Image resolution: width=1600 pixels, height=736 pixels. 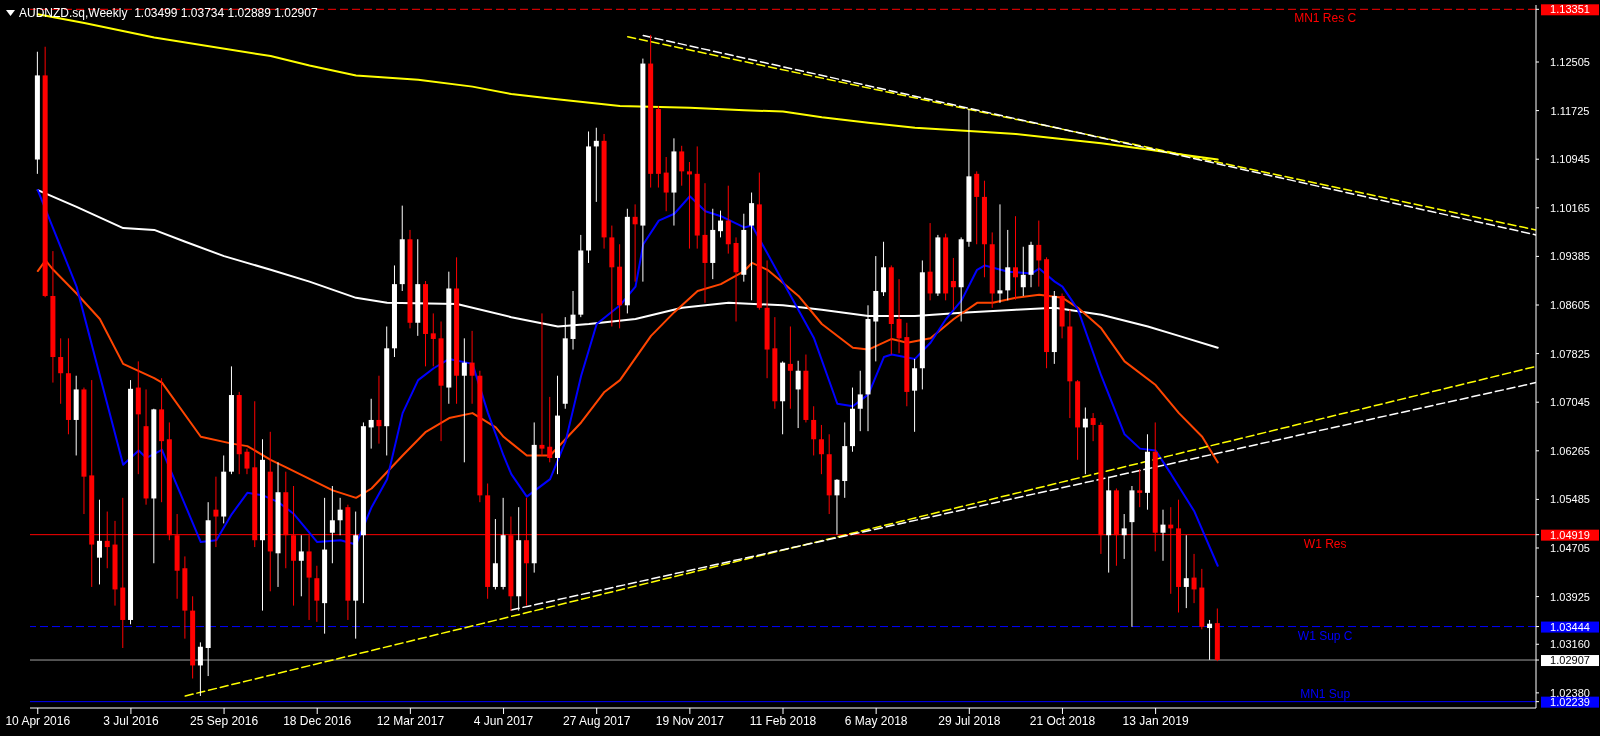 I want to click on y-tick-label: 1.04705, so click(x=1570, y=548).